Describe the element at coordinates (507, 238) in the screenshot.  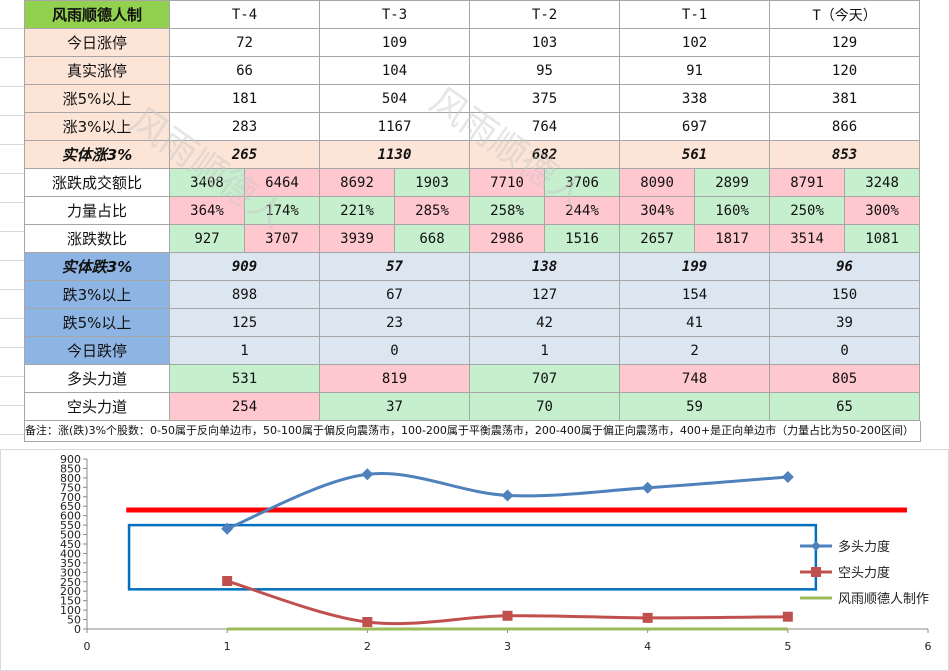
I see `value-cell: 2986` at that location.